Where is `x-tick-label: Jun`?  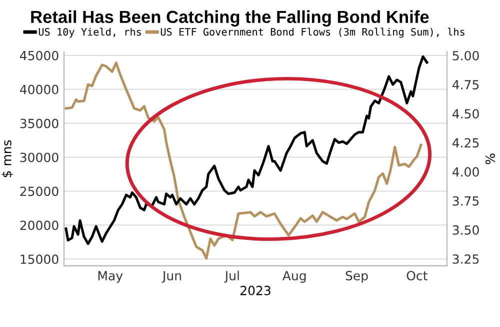
x-tick-label: Jun is located at coordinates (171, 277).